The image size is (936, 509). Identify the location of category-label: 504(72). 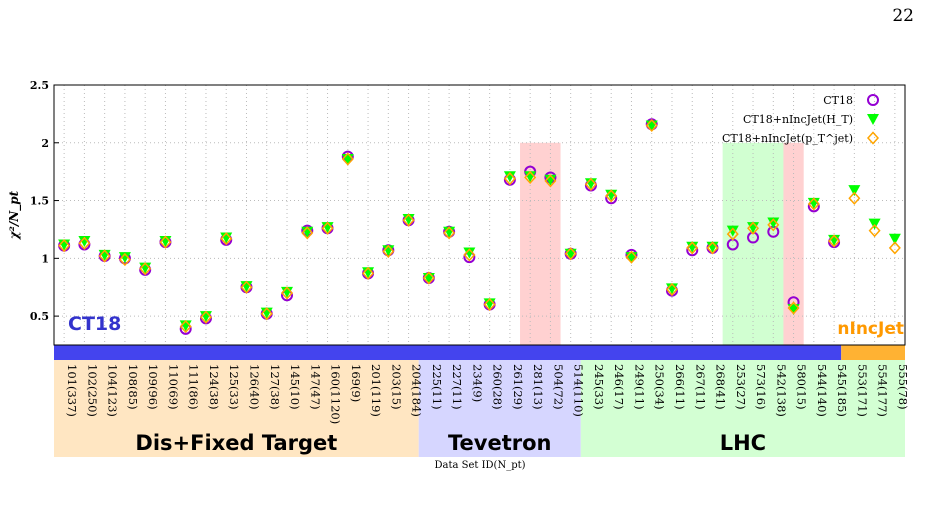
(558, 387).